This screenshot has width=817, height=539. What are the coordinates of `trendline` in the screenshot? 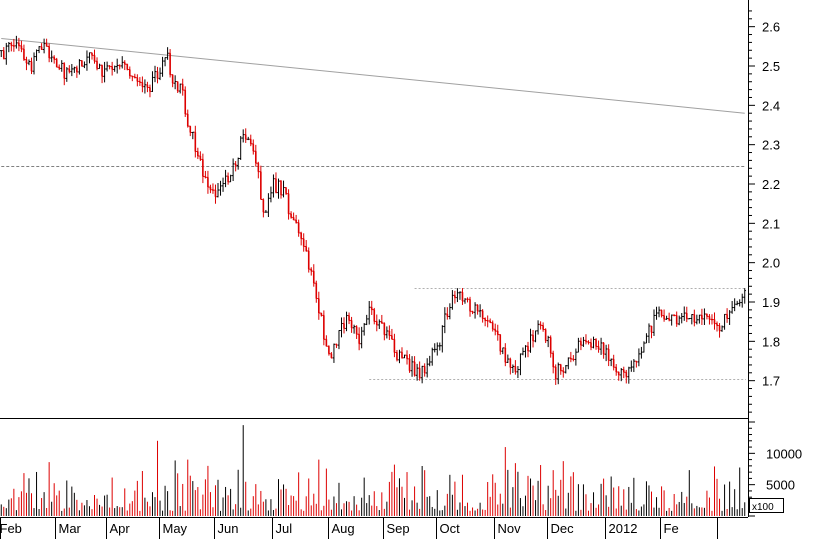 It's located at (373, 75).